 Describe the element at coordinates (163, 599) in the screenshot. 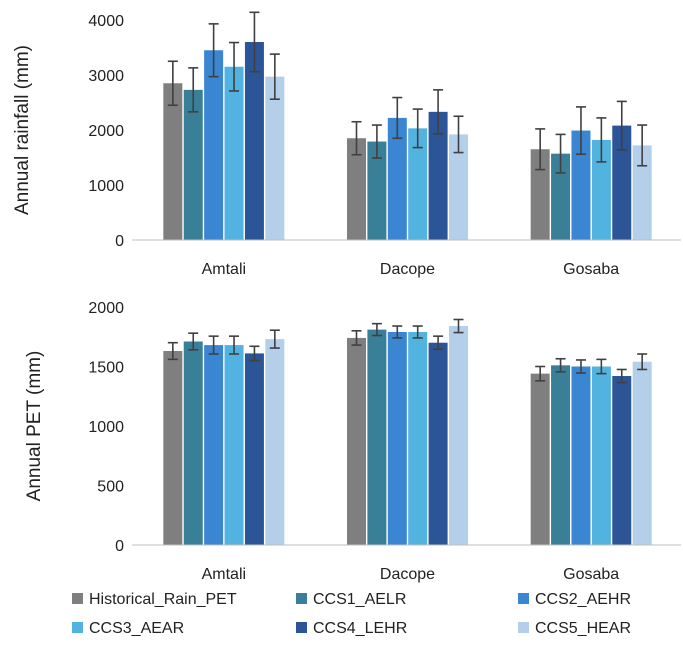

I see `legend-label: Historical_Rain_PET` at that location.